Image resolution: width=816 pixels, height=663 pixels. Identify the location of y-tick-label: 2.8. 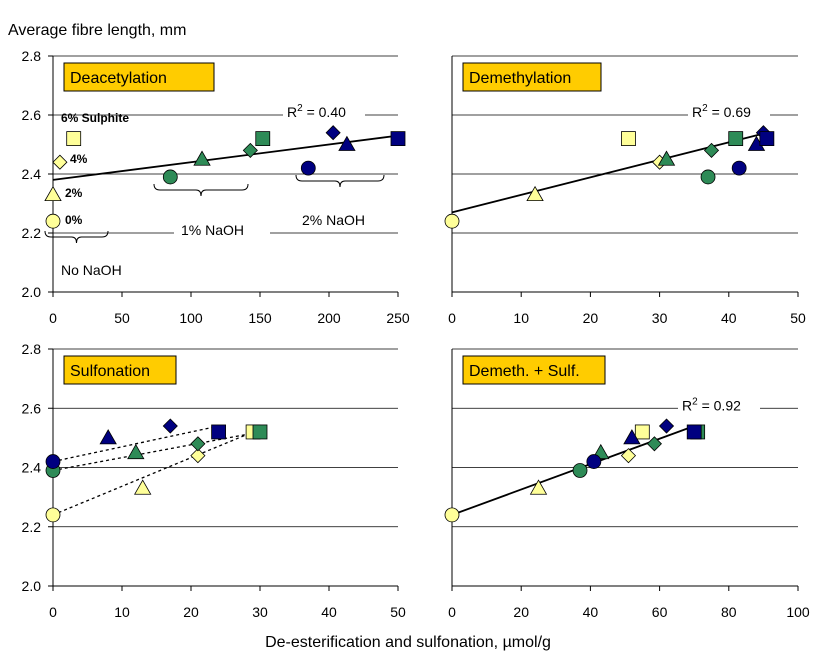
(32, 56).